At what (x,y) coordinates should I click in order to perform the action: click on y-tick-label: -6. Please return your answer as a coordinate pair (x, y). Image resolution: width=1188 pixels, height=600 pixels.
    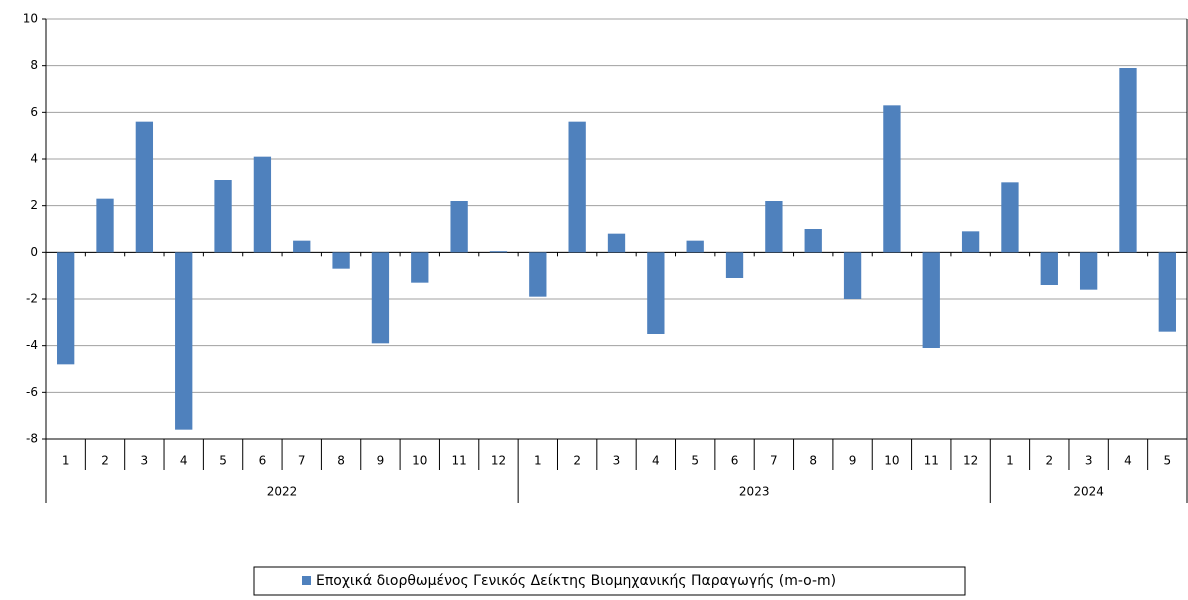
    Looking at the image, I should click on (32, 392).